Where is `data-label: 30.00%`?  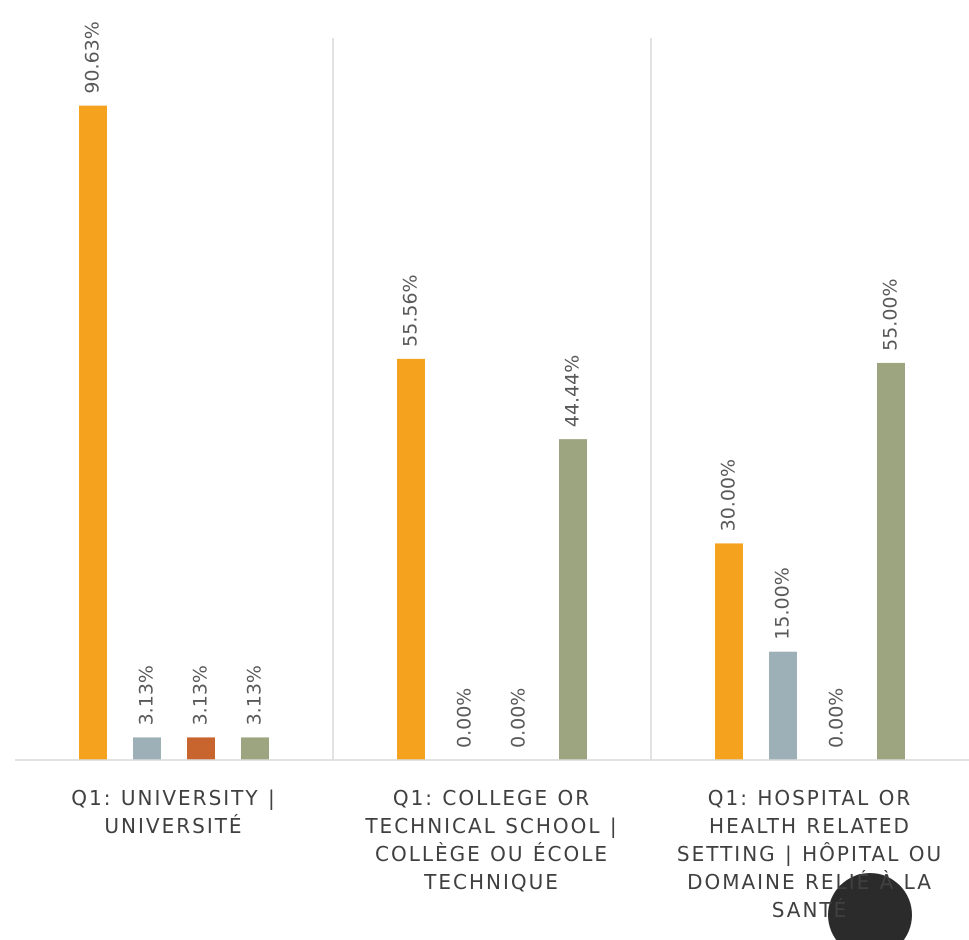
data-label: 30.00% is located at coordinates (729, 495).